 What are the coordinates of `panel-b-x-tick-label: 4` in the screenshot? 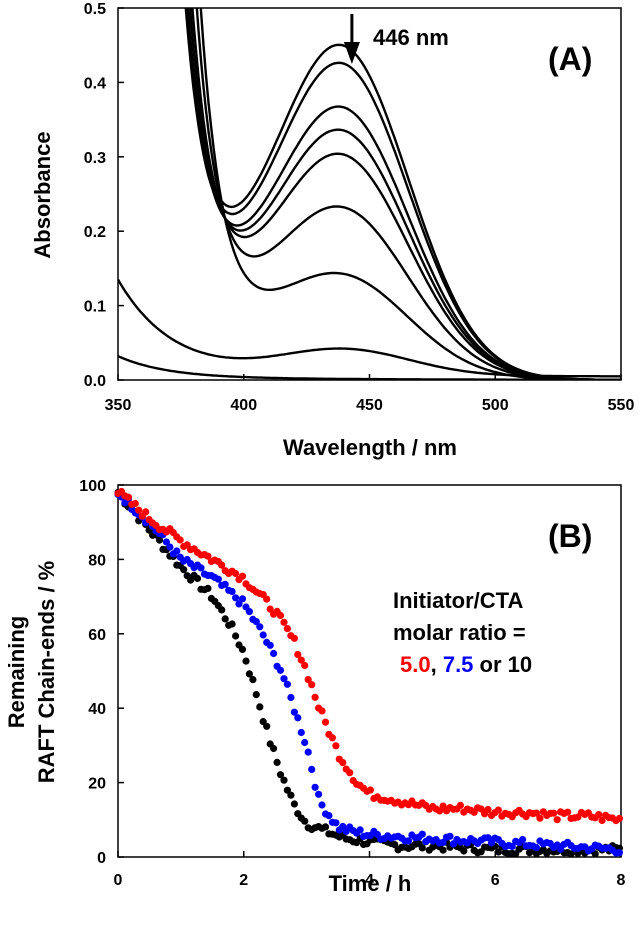 It's located at (369, 880).